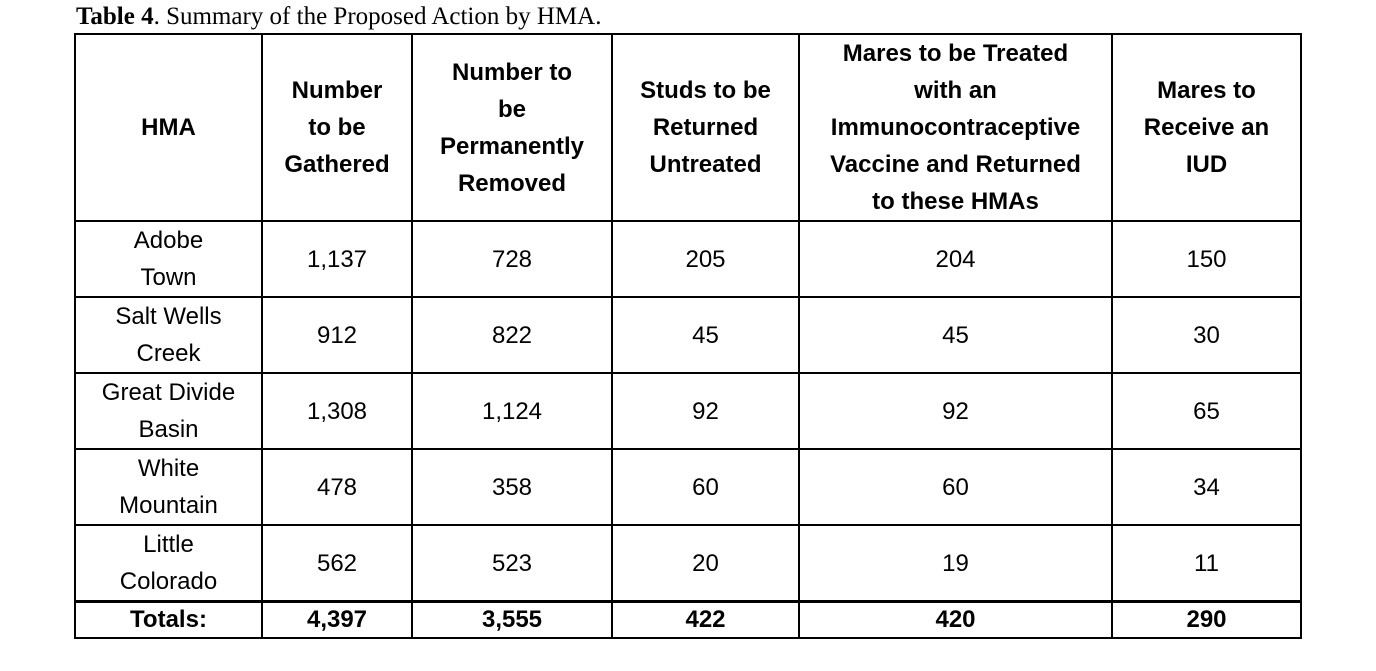  I want to click on header-gathered-line-1: Number, so click(337, 90).